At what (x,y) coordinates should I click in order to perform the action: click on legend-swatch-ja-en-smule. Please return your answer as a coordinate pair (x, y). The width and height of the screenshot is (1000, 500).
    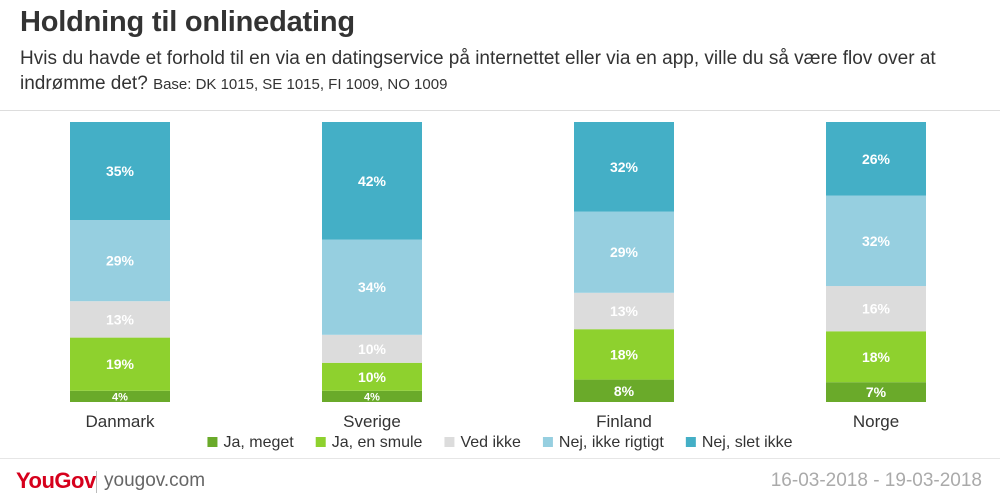
    Looking at the image, I should click on (320, 442).